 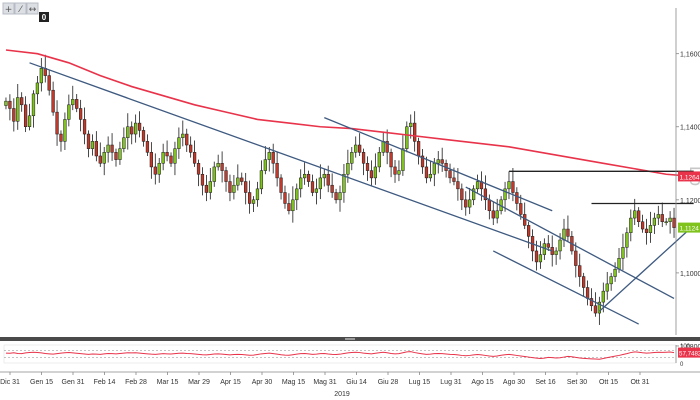 I want to click on price-label: 1,1264, so click(x=689, y=176).